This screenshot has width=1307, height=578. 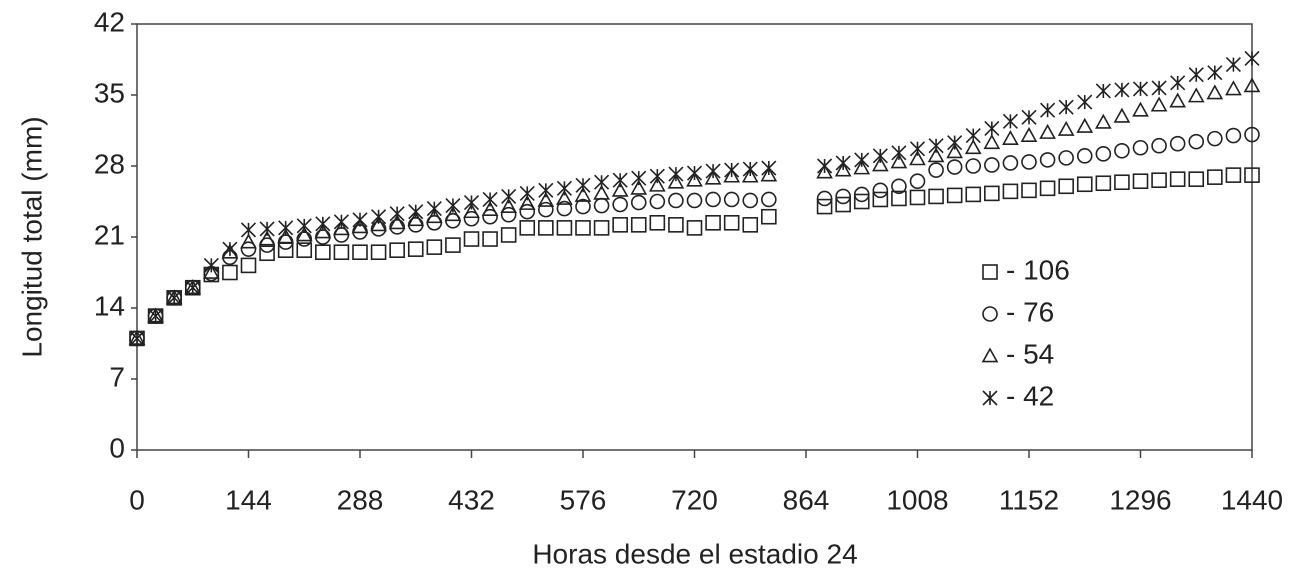 What do you see at coordinates (583, 499) in the screenshot?
I see `x-tick-label: 576` at bounding box center [583, 499].